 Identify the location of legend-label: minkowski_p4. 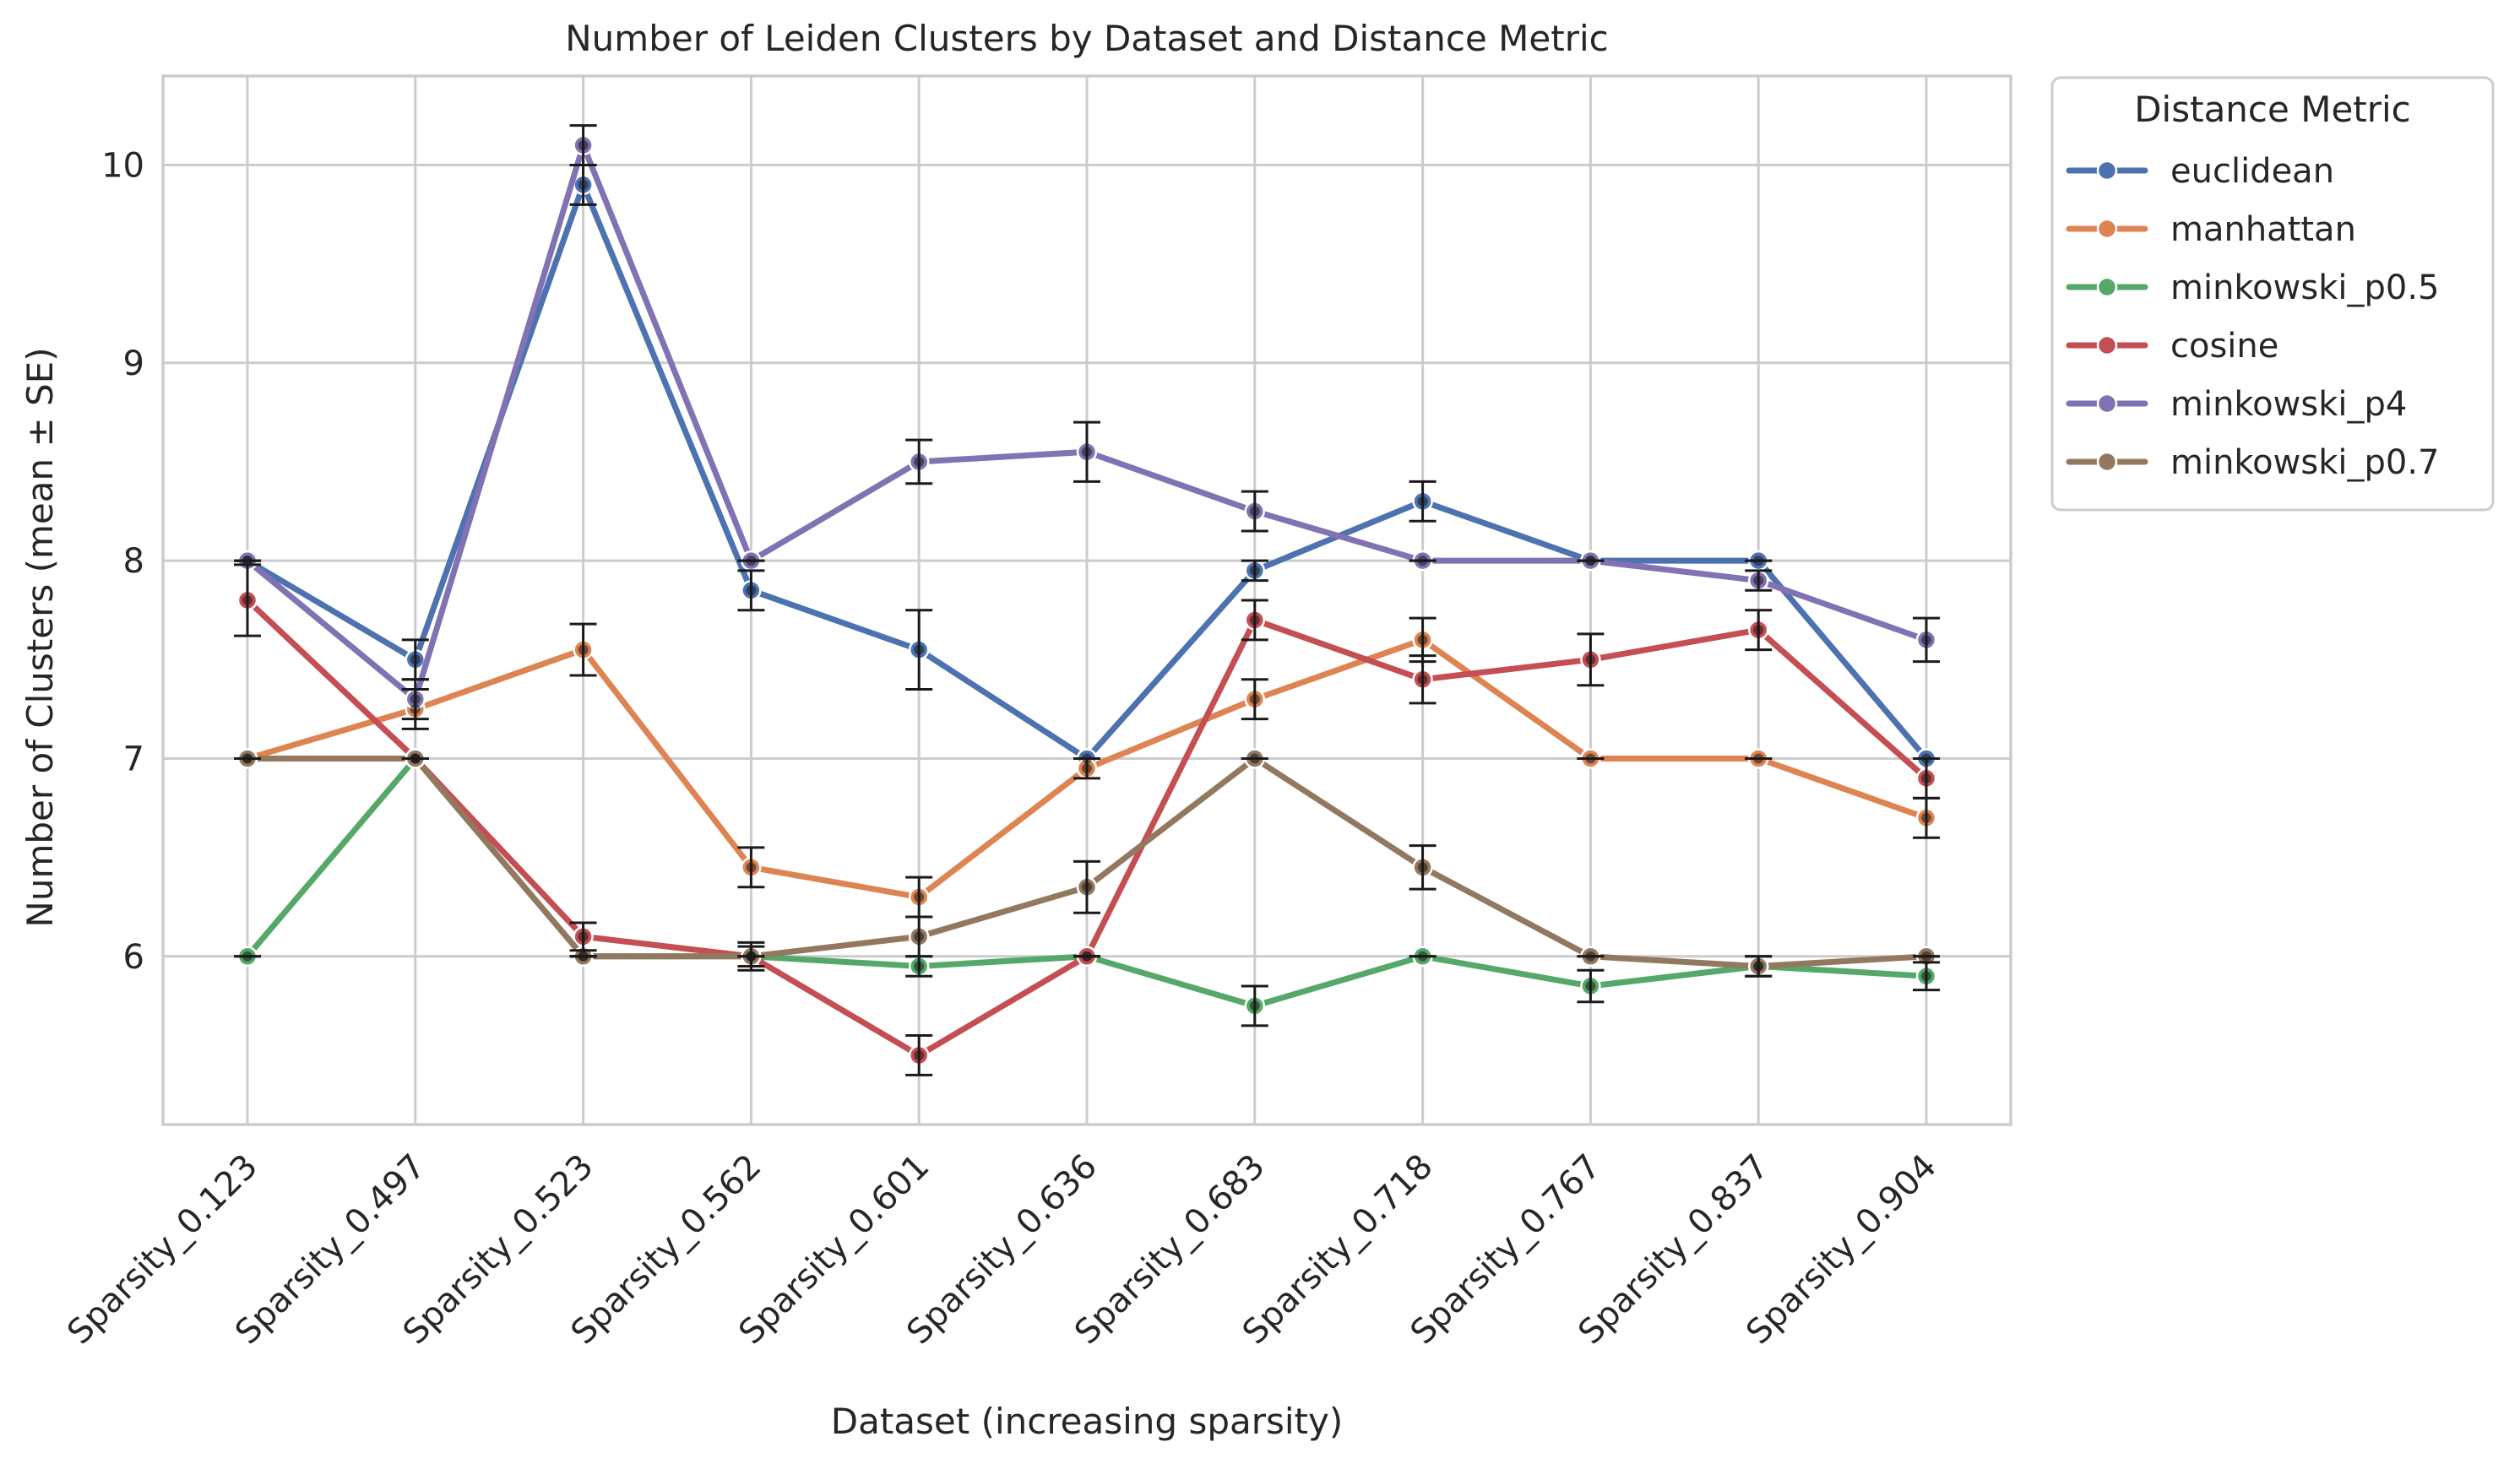
(2288, 404).